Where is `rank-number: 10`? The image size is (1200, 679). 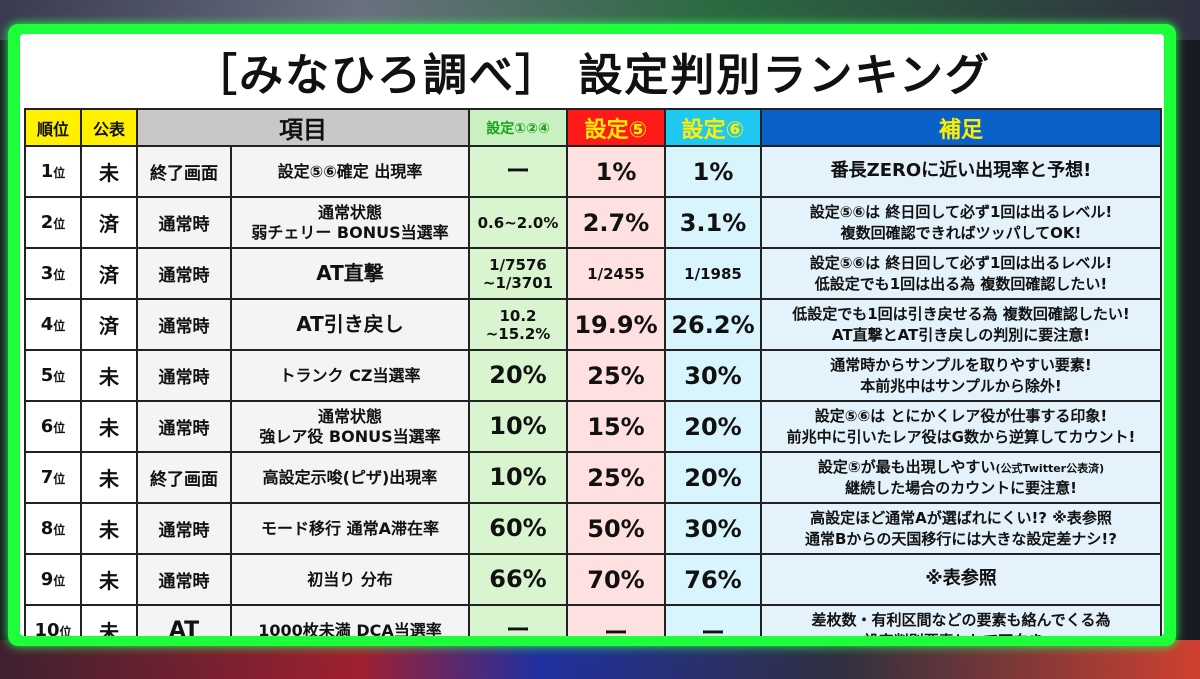
rank-number: 10 is located at coordinates (47, 628).